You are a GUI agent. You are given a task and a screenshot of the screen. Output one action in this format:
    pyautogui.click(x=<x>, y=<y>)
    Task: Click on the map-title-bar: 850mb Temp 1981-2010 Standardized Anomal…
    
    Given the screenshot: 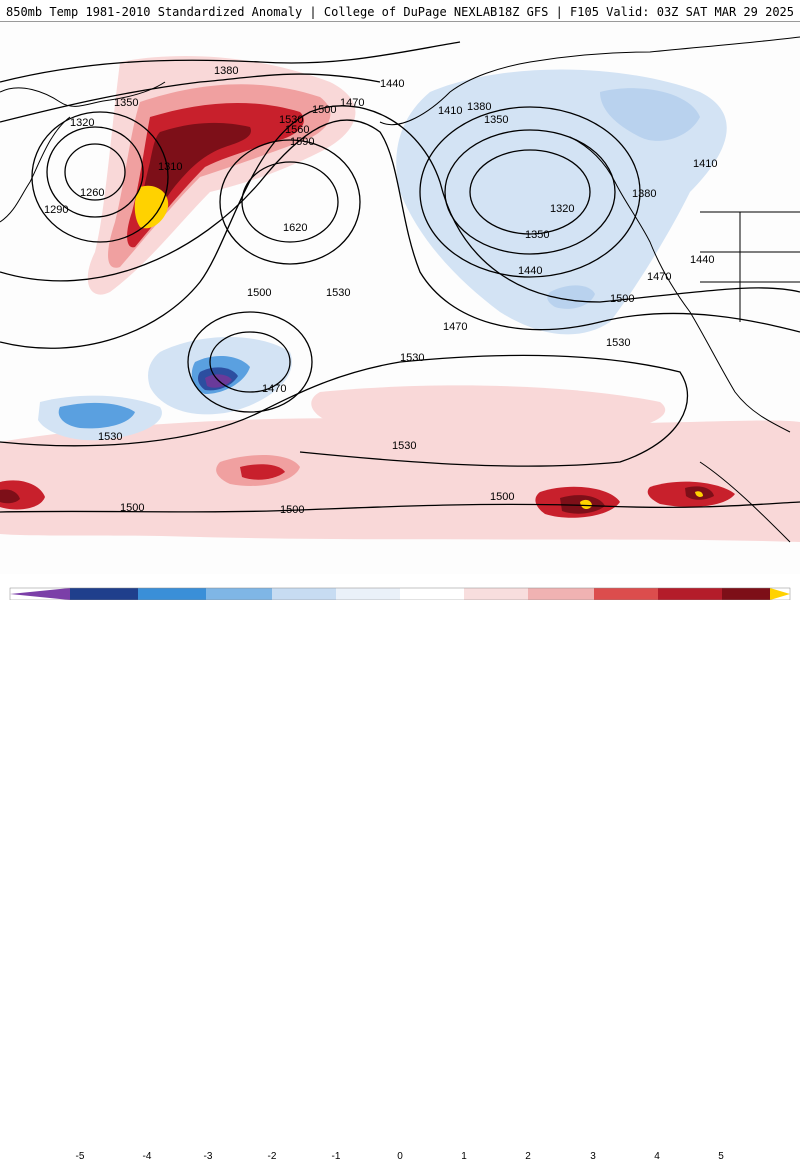 What is the action you would take?
    pyautogui.click(x=400, y=11)
    